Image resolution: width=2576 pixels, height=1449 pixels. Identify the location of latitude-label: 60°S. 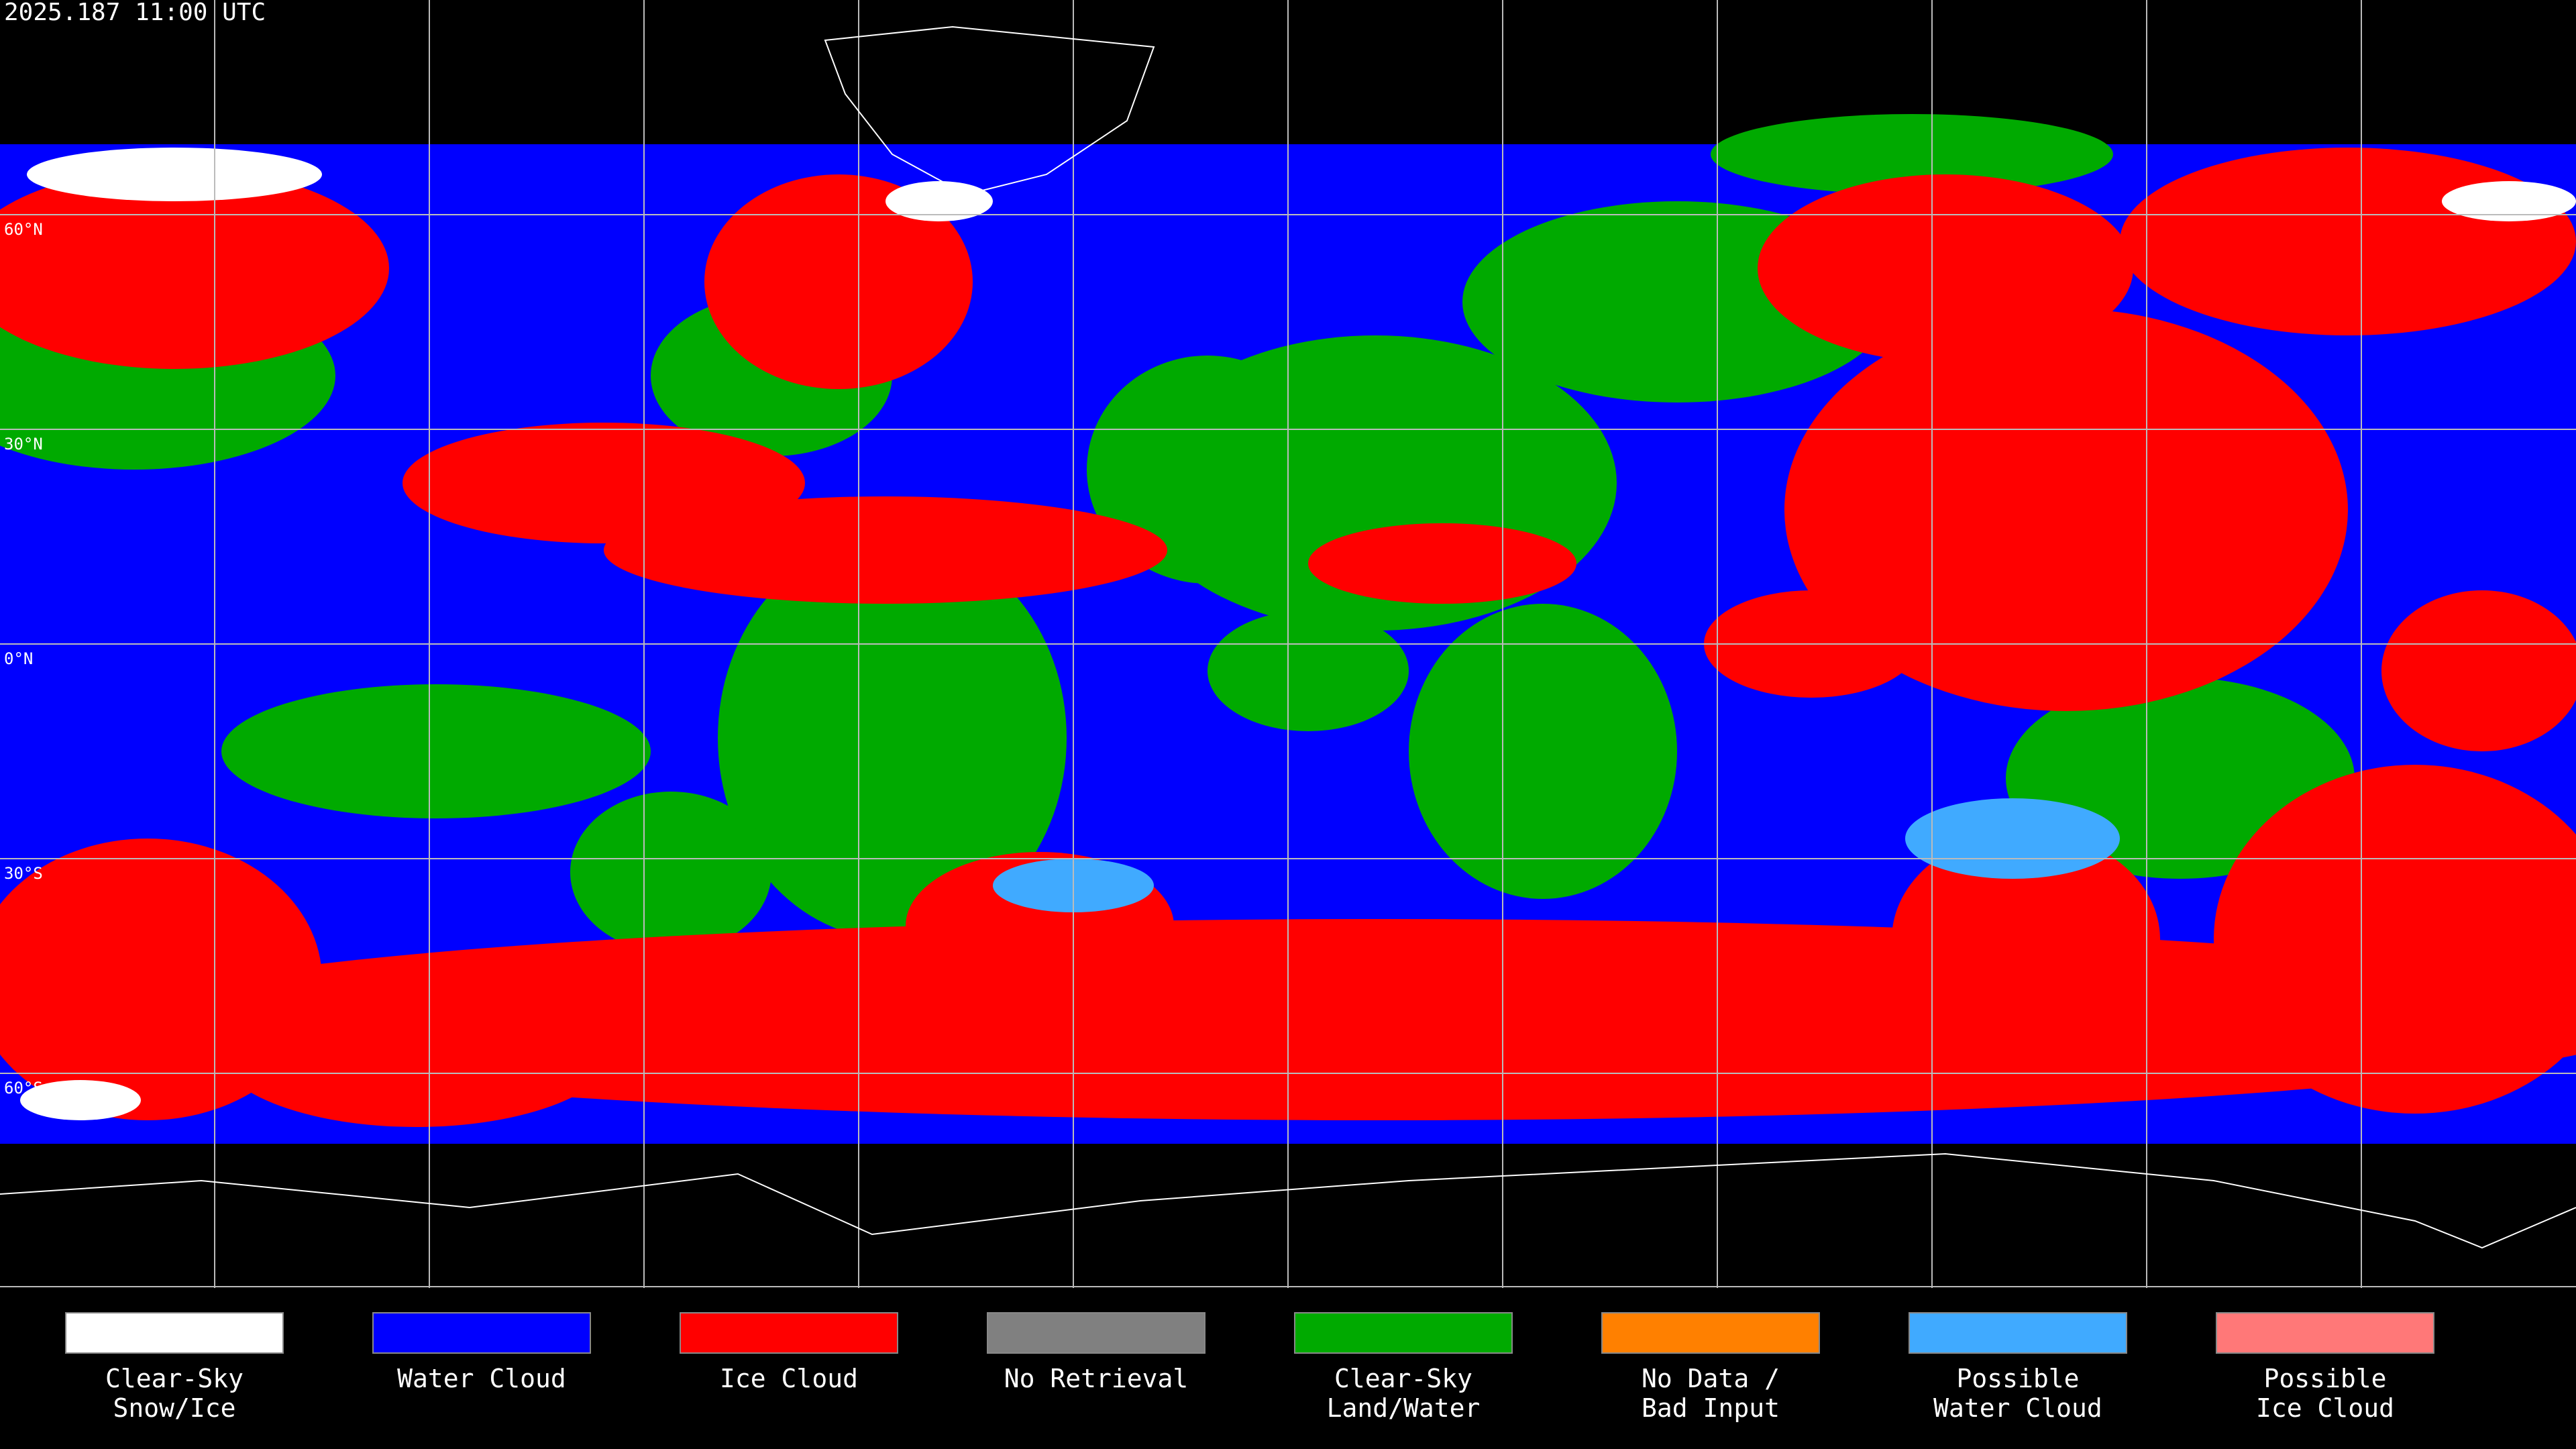
(23, 1088).